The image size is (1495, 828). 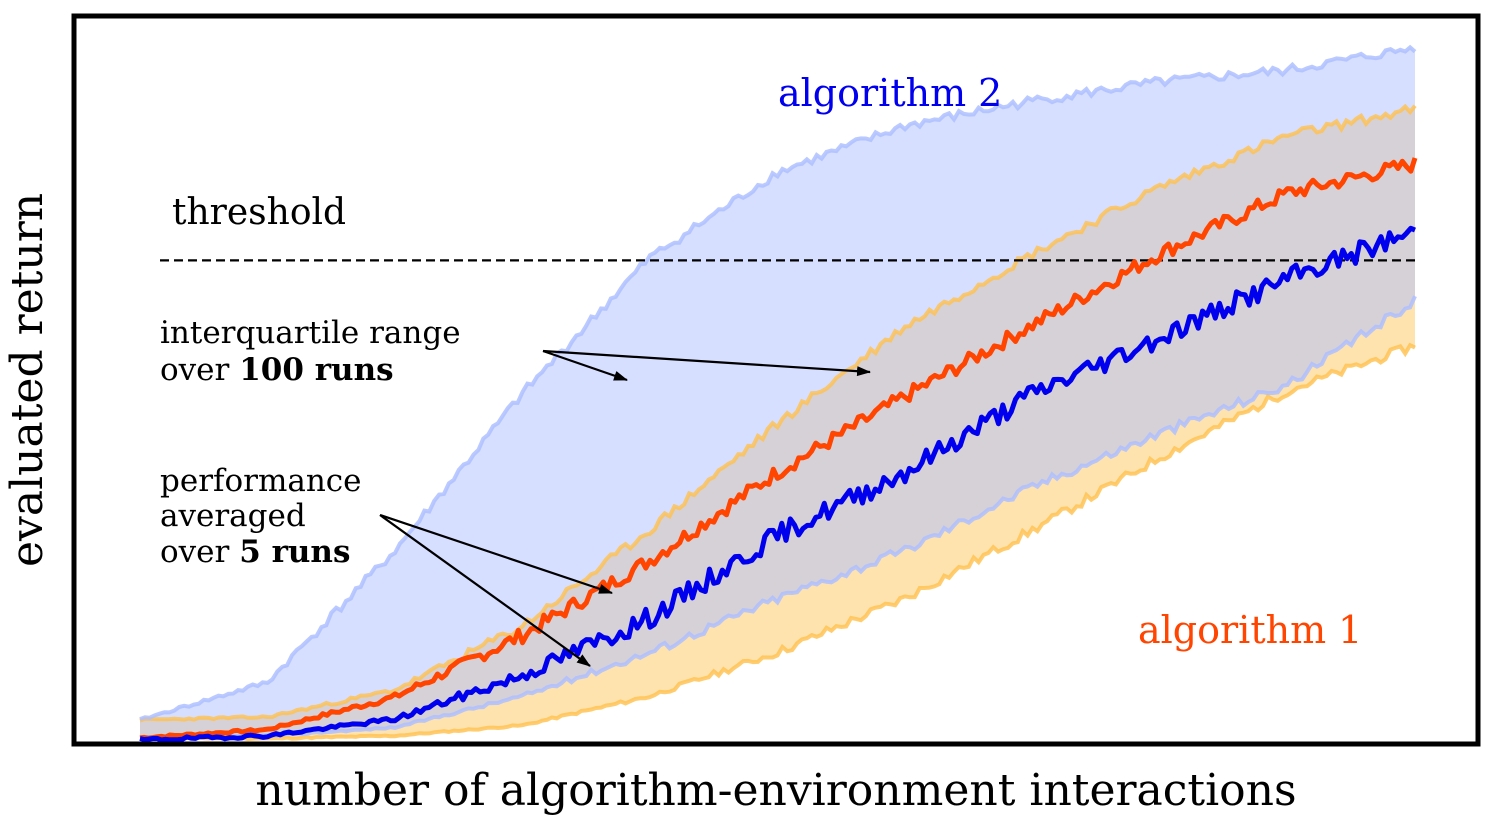 I want to click on annotation-performance-over: over, so click(x=195, y=552).